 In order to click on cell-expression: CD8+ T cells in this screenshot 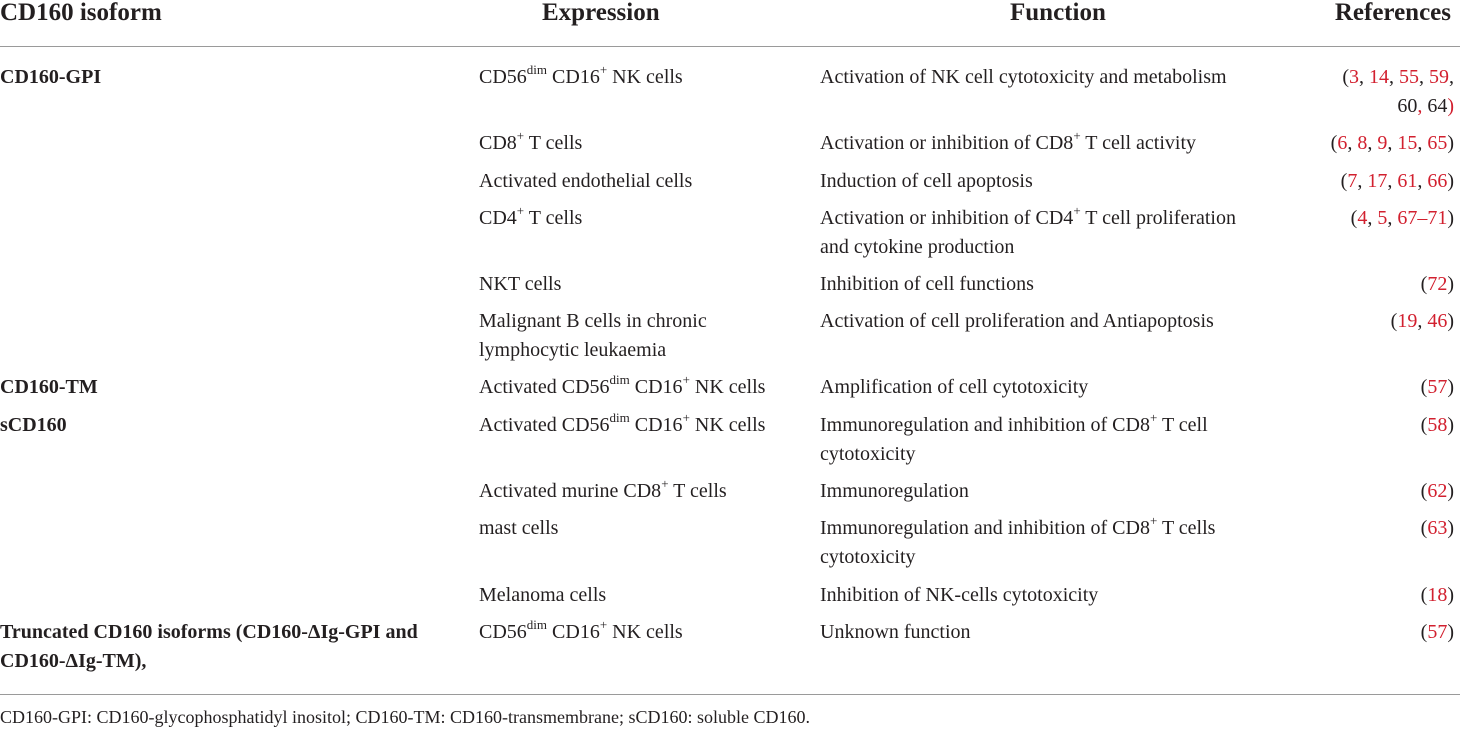, I will do `click(530, 143)`.